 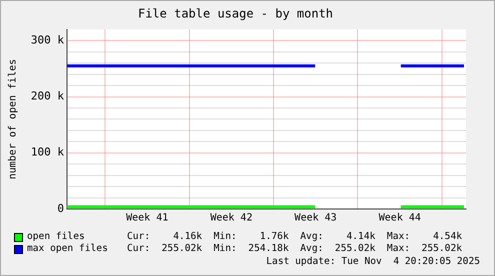 I want to click on text: Cur: 255.02k Min: 254.18k Avg: 255.02k Max: 255.02k, so click(x=294, y=249).